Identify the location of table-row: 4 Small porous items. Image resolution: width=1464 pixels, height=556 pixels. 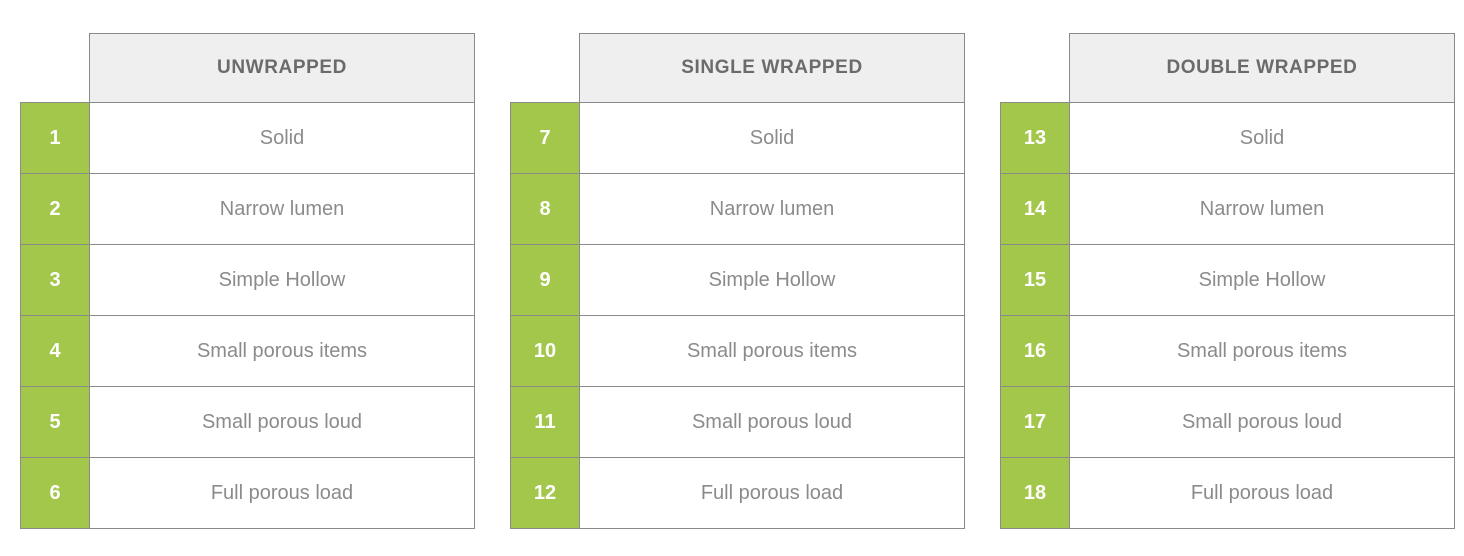
(247, 351).